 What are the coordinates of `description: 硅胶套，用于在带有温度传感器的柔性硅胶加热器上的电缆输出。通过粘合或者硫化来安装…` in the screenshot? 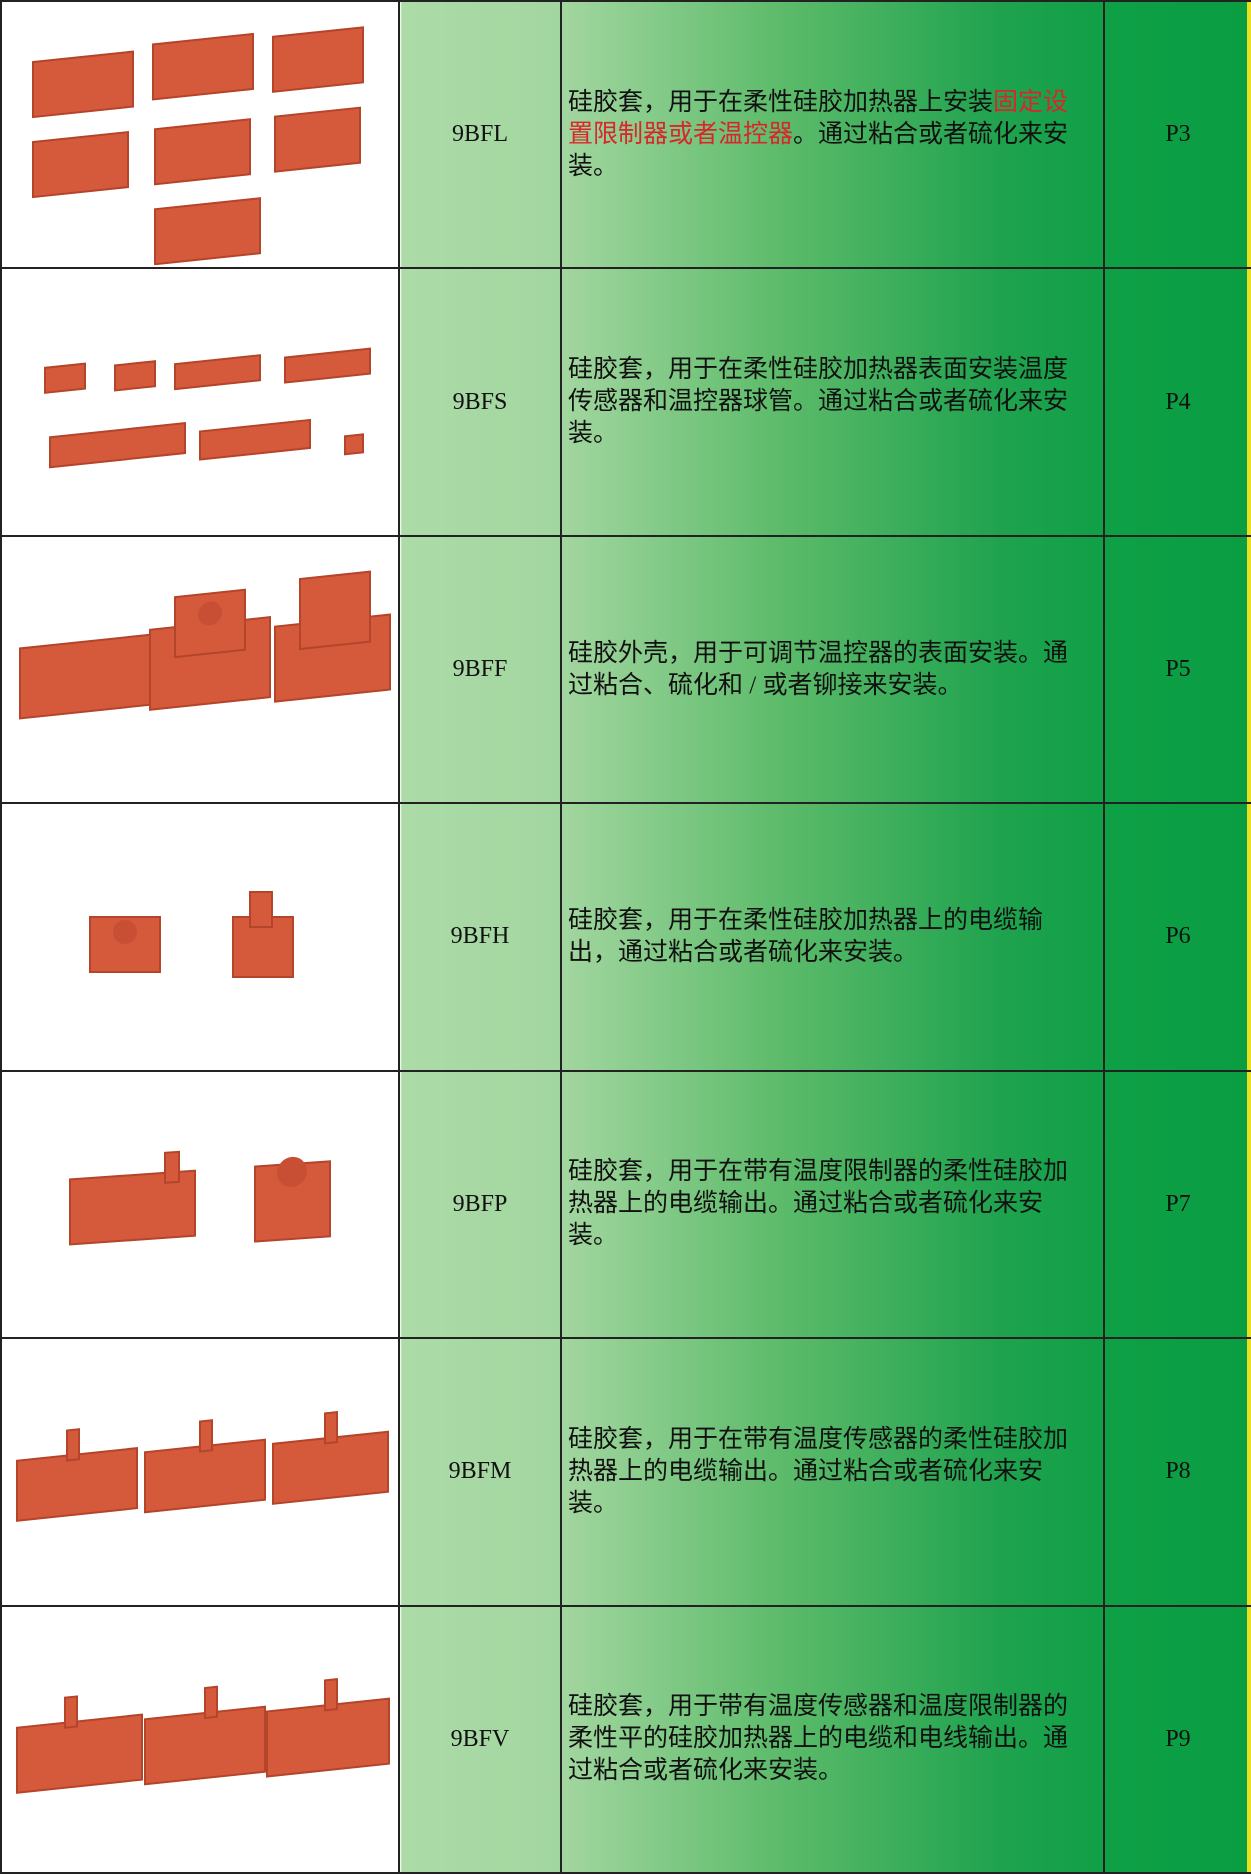 It's located at (833, 1472).